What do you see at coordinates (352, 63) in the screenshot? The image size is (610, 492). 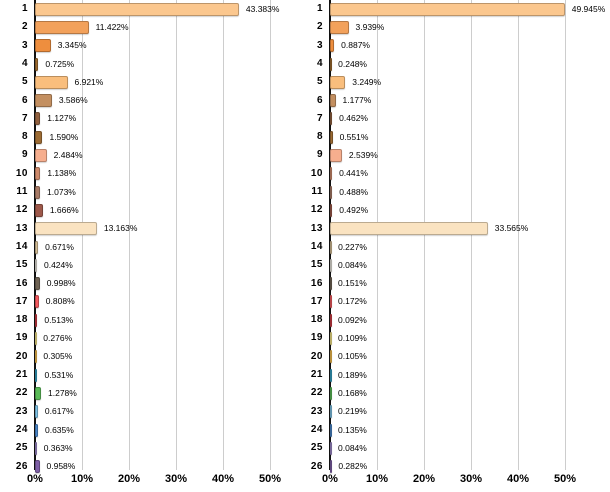 I see `bar-value-label: 0.248%` at bounding box center [352, 63].